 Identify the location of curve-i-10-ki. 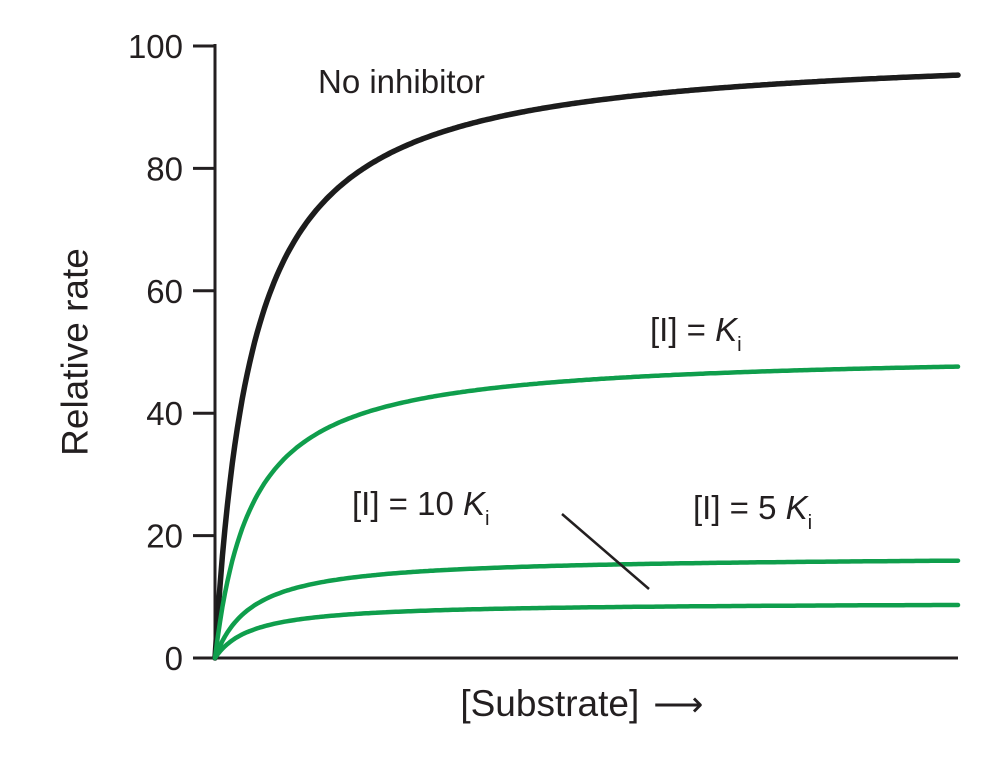
(586, 631).